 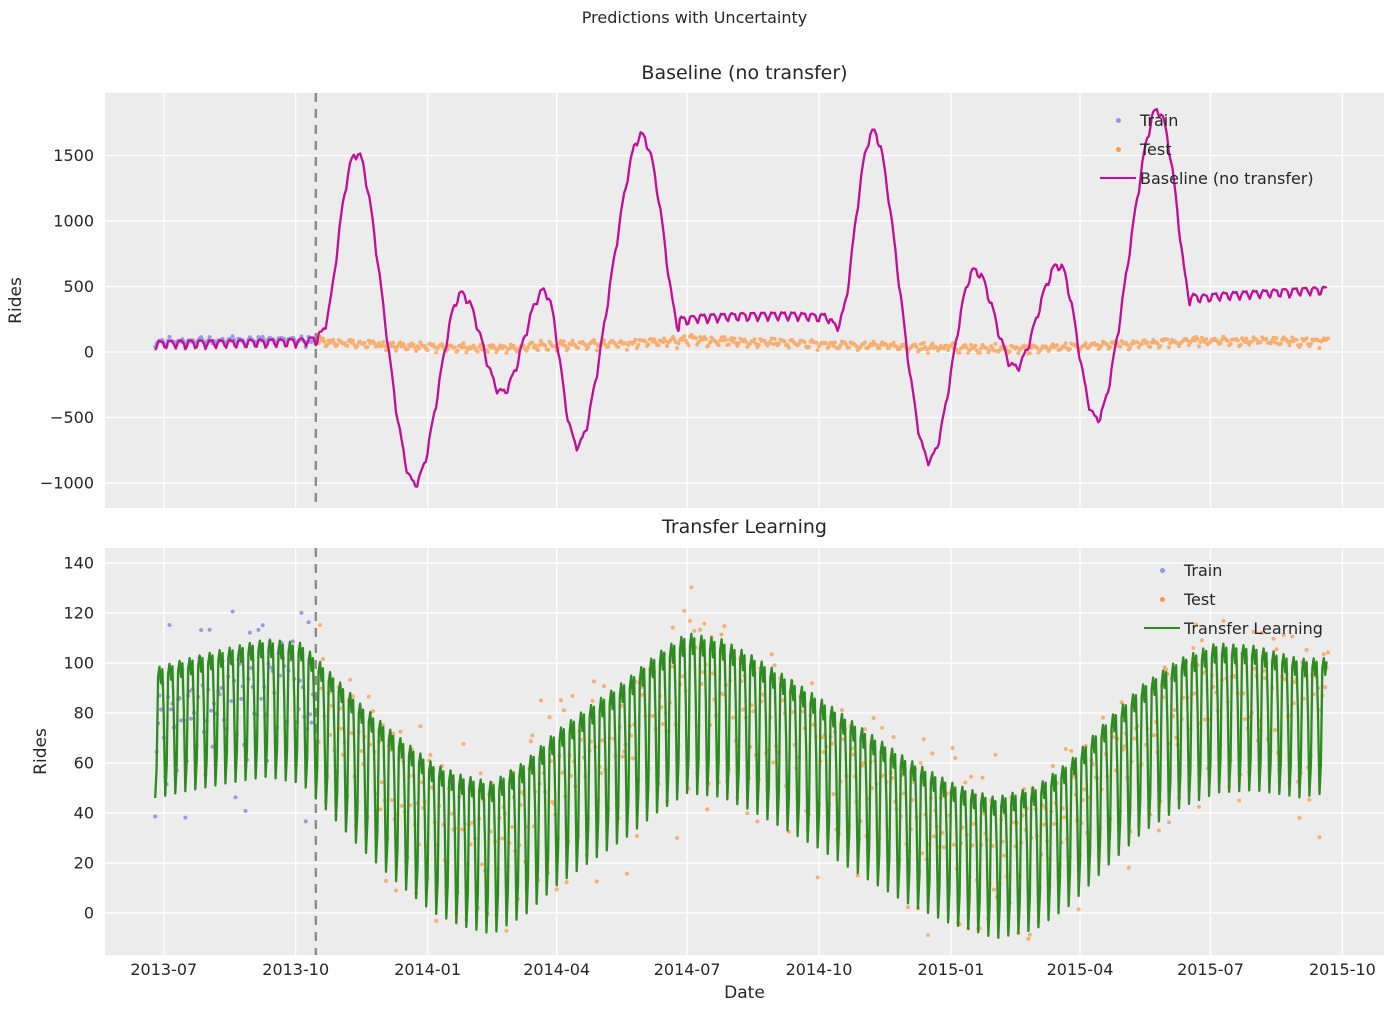 I want to click on test-legend-label: Test, so click(x=1200, y=599).